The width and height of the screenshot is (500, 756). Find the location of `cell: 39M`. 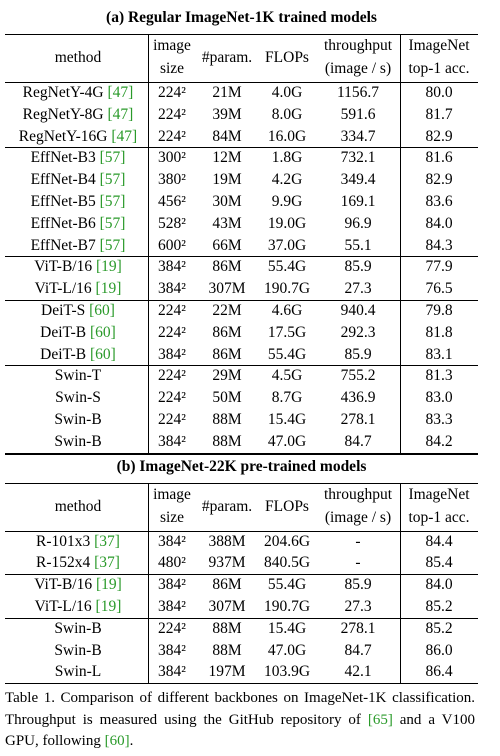

cell: 39M is located at coordinates (227, 114).